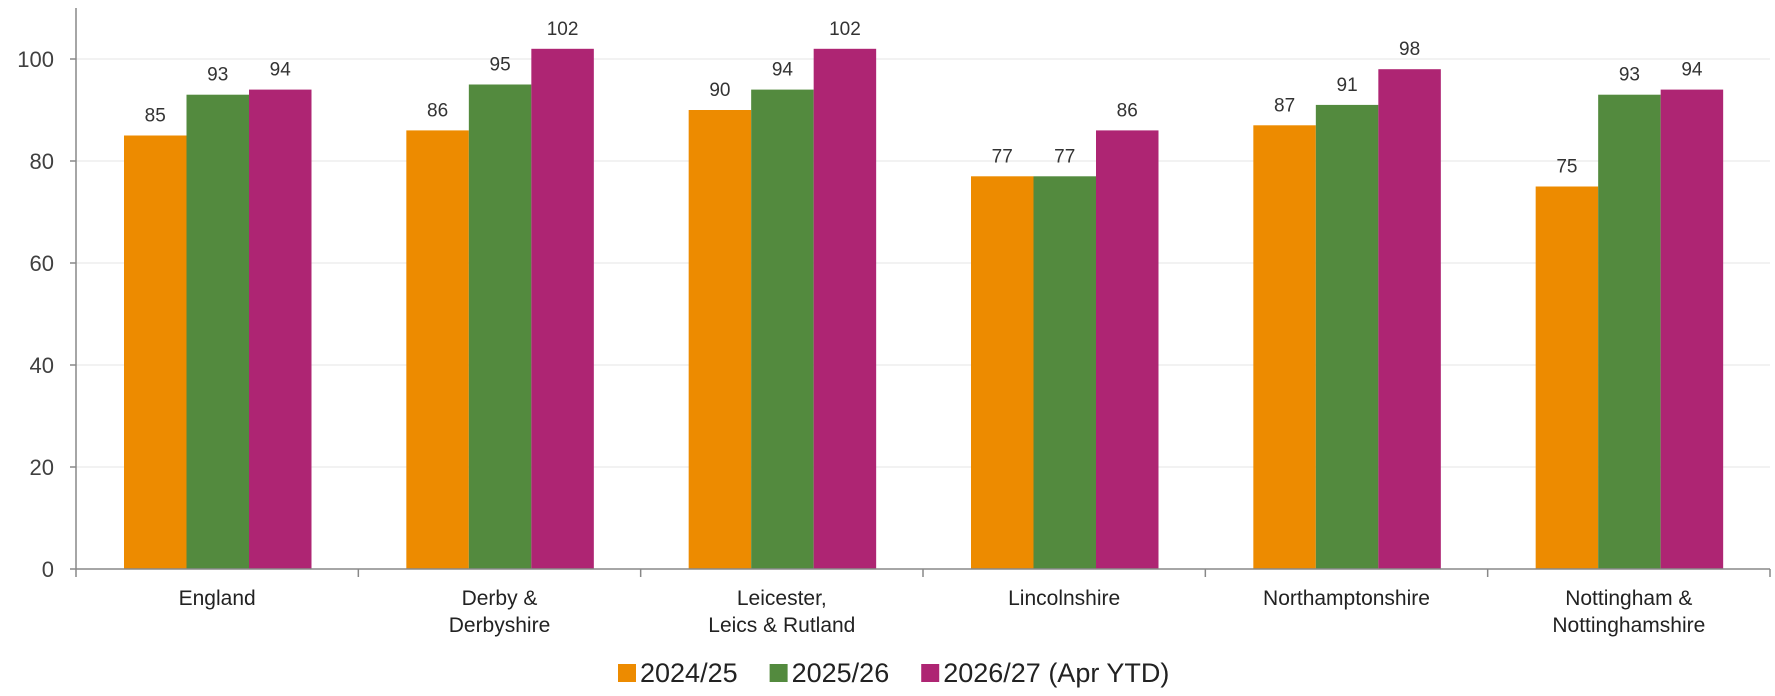 The height and width of the screenshot is (696, 1775). I want to click on data-label: 75, so click(1566, 167).